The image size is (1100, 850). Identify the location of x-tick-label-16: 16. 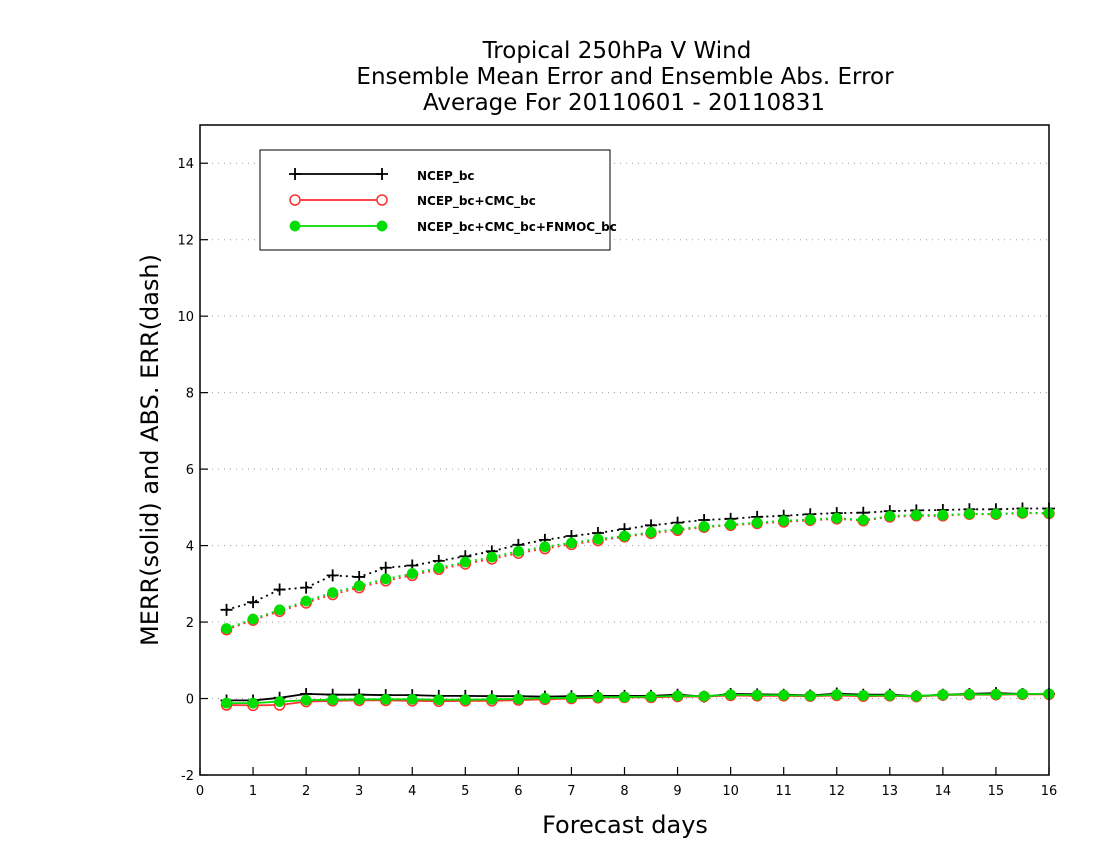
(1049, 791).